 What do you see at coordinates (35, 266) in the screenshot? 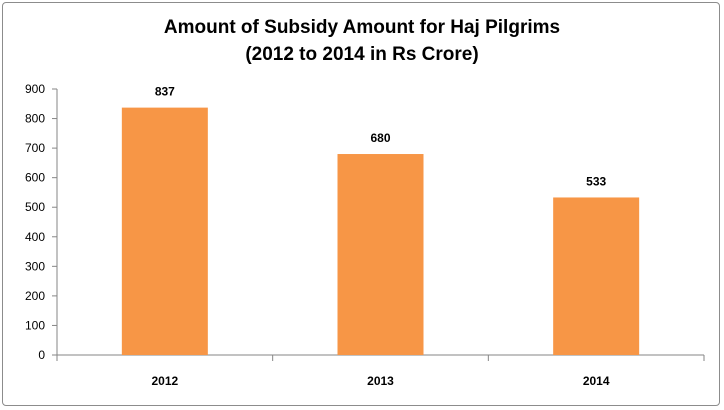
I see `y-tick-label: 300` at bounding box center [35, 266].